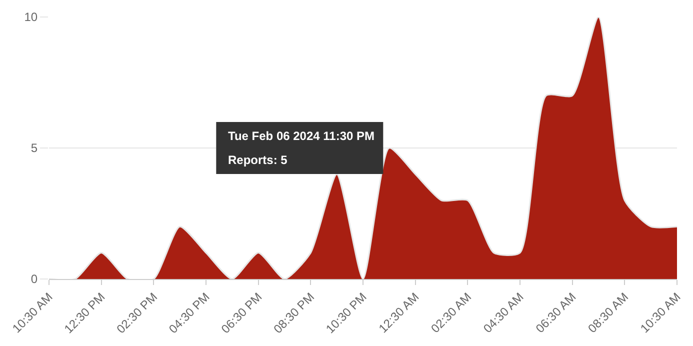  Describe the element at coordinates (301, 136) in the screenshot. I see `annotation: Tue Feb 06 2024 11:30 PM` at that location.